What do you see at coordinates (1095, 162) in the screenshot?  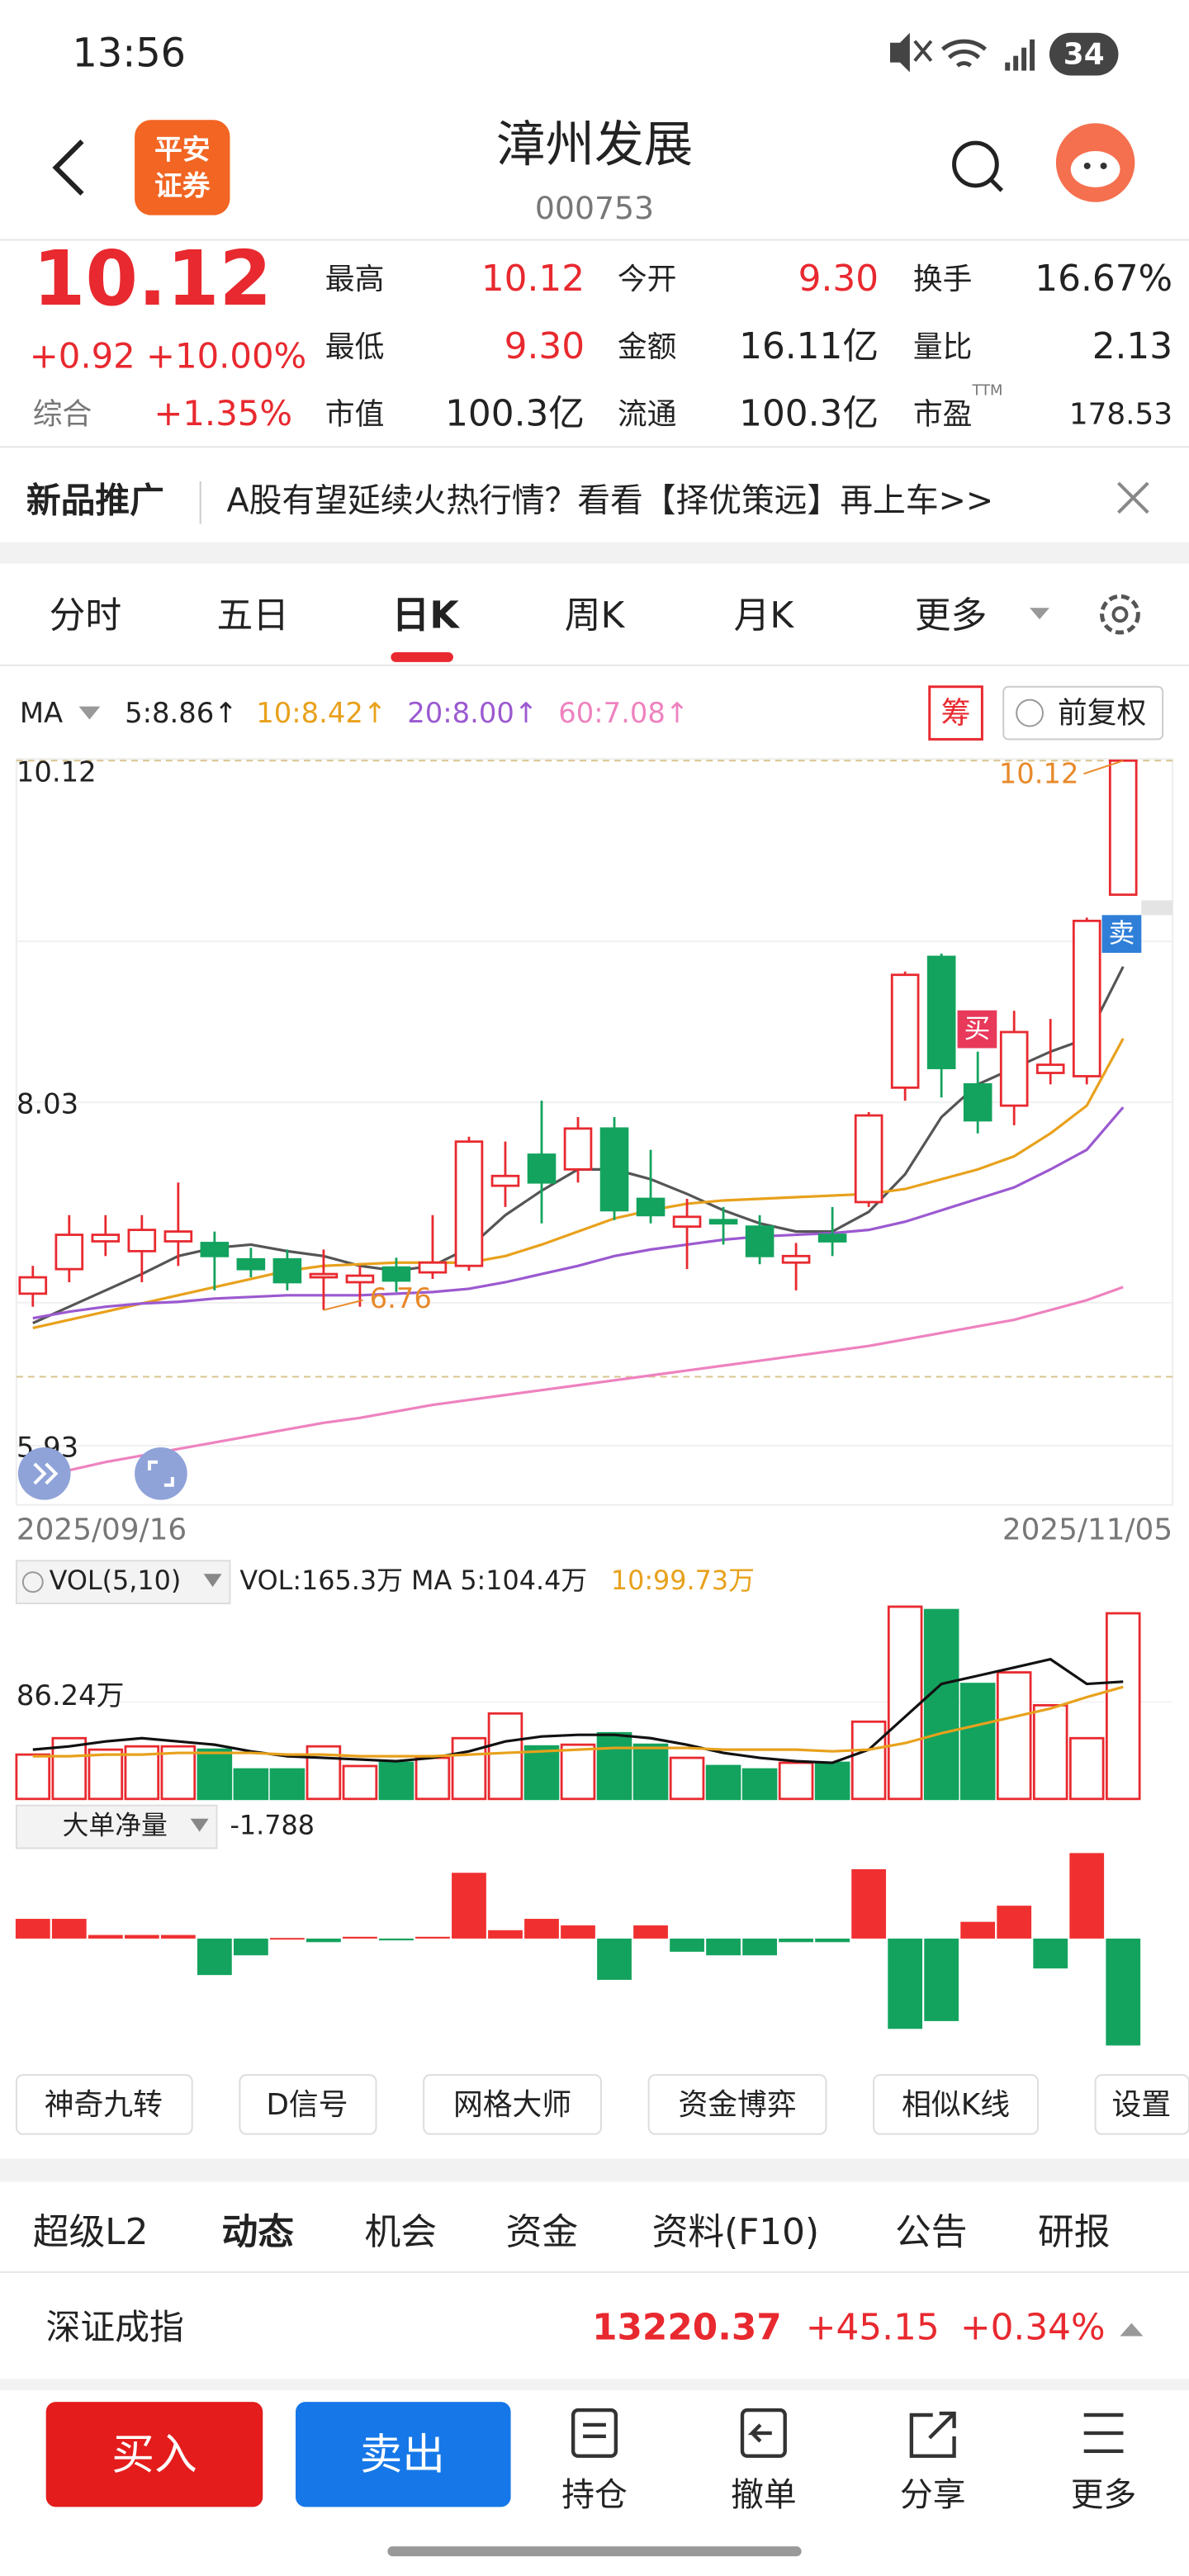 I see `avatar` at bounding box center [1095, 162].